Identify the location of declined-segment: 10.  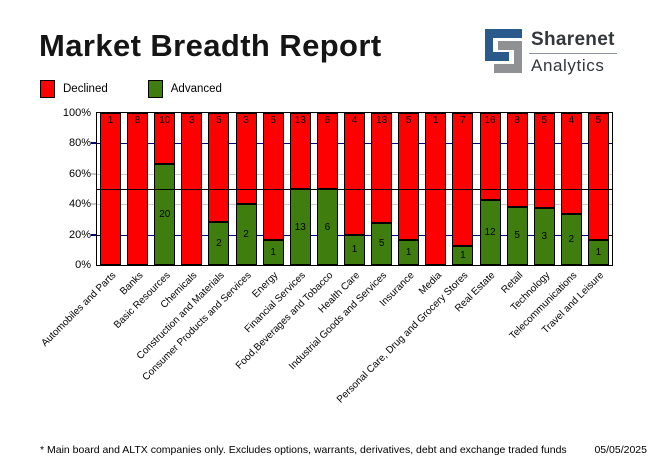
(165, 138).